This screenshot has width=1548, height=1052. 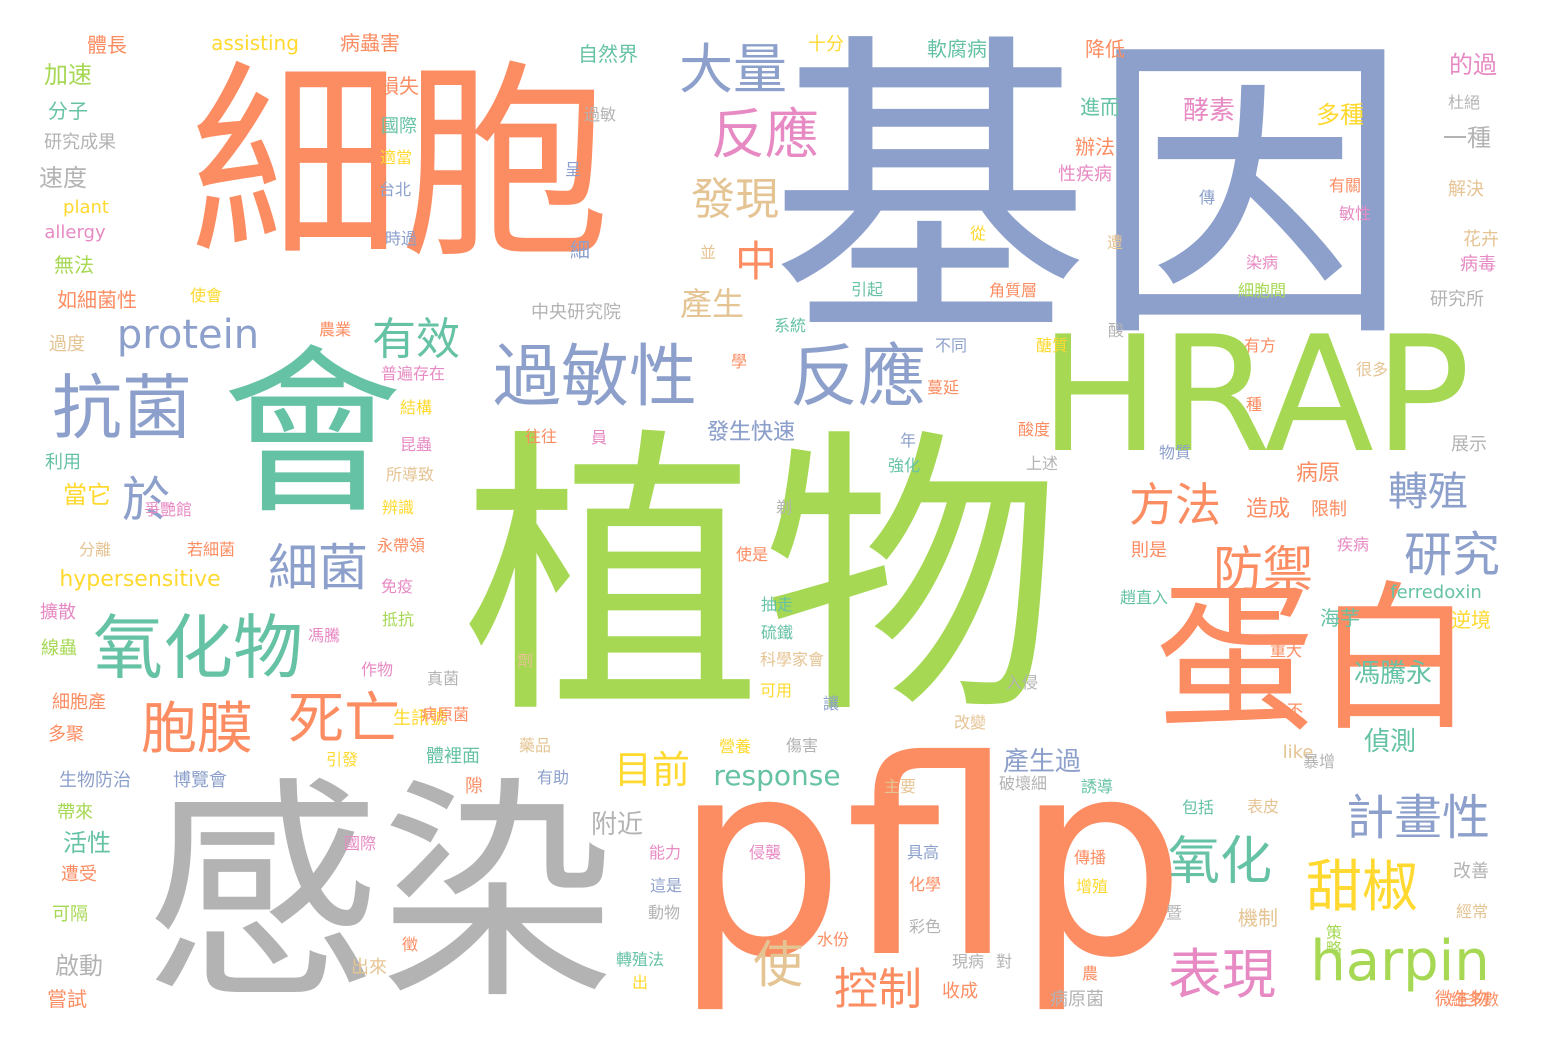 I want to click on cloud-word: 水份, so click(x=833, y=939).